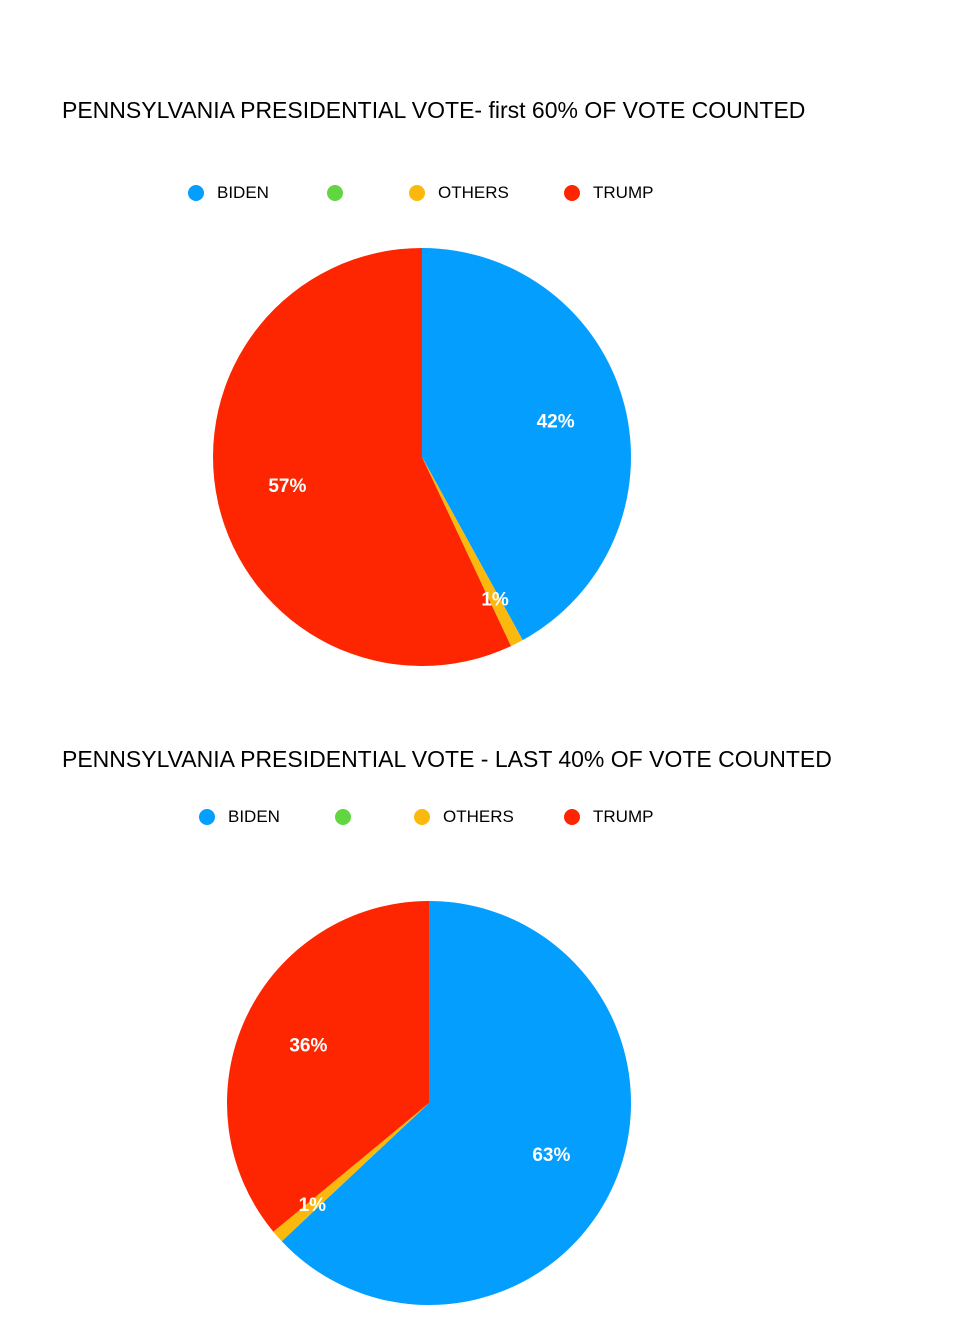 This screenshot has width=964, height=1338. Describe the element at coordinates (308, 1045) in the screenshot. I see `data-label-trump: 36%` at that location.